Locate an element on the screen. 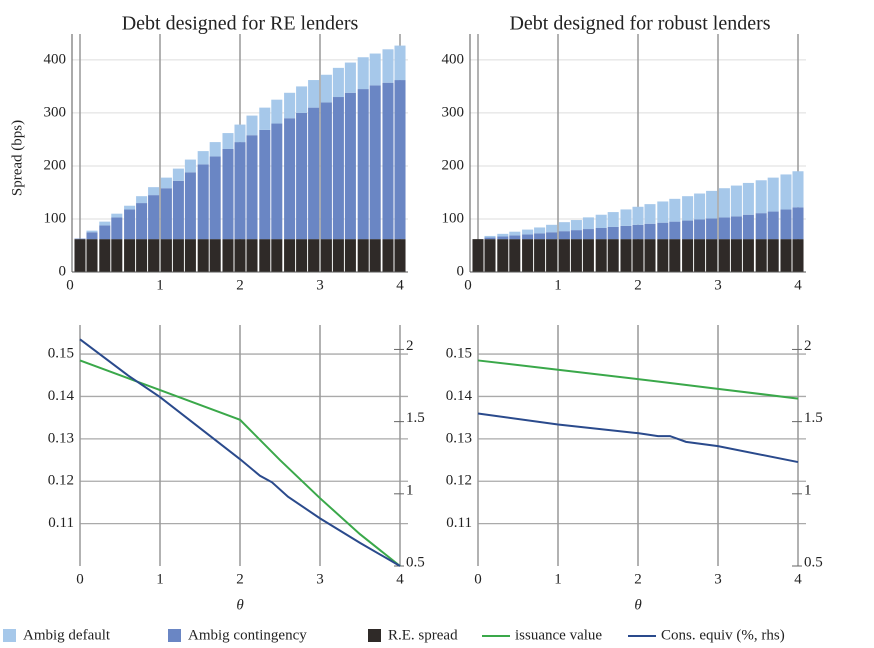 The width and height of the screenshot is (874, 648). y-tick-label: 0.11 is located at coordinates (61, 523).